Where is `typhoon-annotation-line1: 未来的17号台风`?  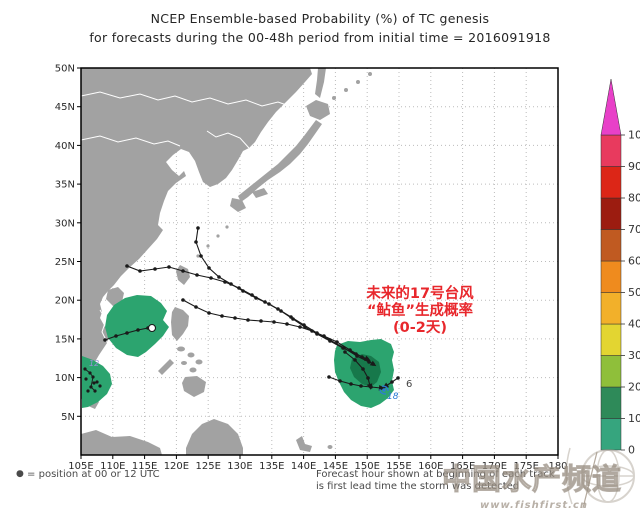
typhoon-annotation-line1: 未来的17号台风 is located at coordinates (420, 294).